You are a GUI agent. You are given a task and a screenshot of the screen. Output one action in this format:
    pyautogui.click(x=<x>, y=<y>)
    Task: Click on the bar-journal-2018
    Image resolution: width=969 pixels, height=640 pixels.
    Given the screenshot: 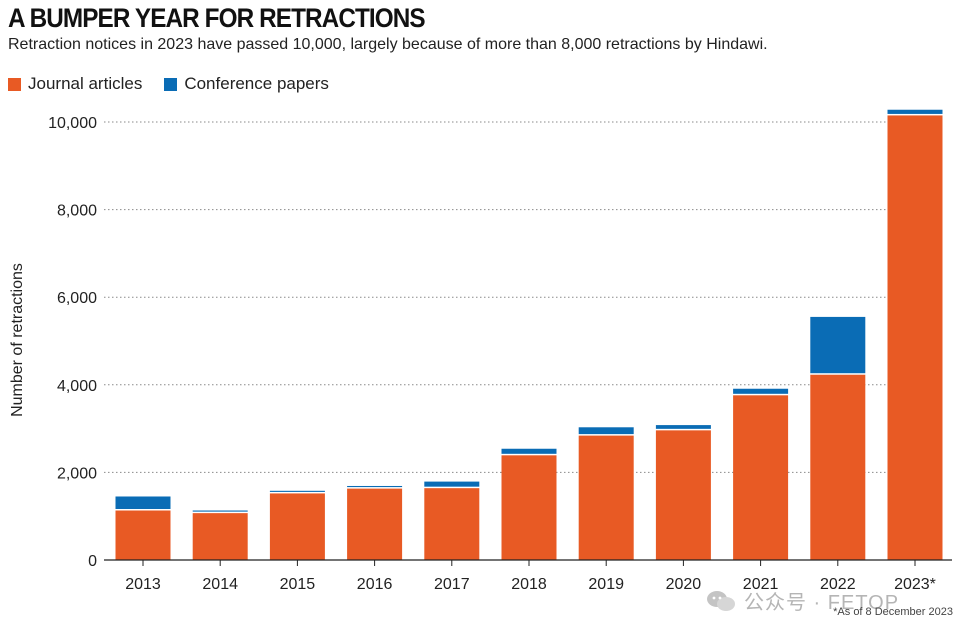 What is the action you would take?
    pyautogui.click(x=529, y=507)
    